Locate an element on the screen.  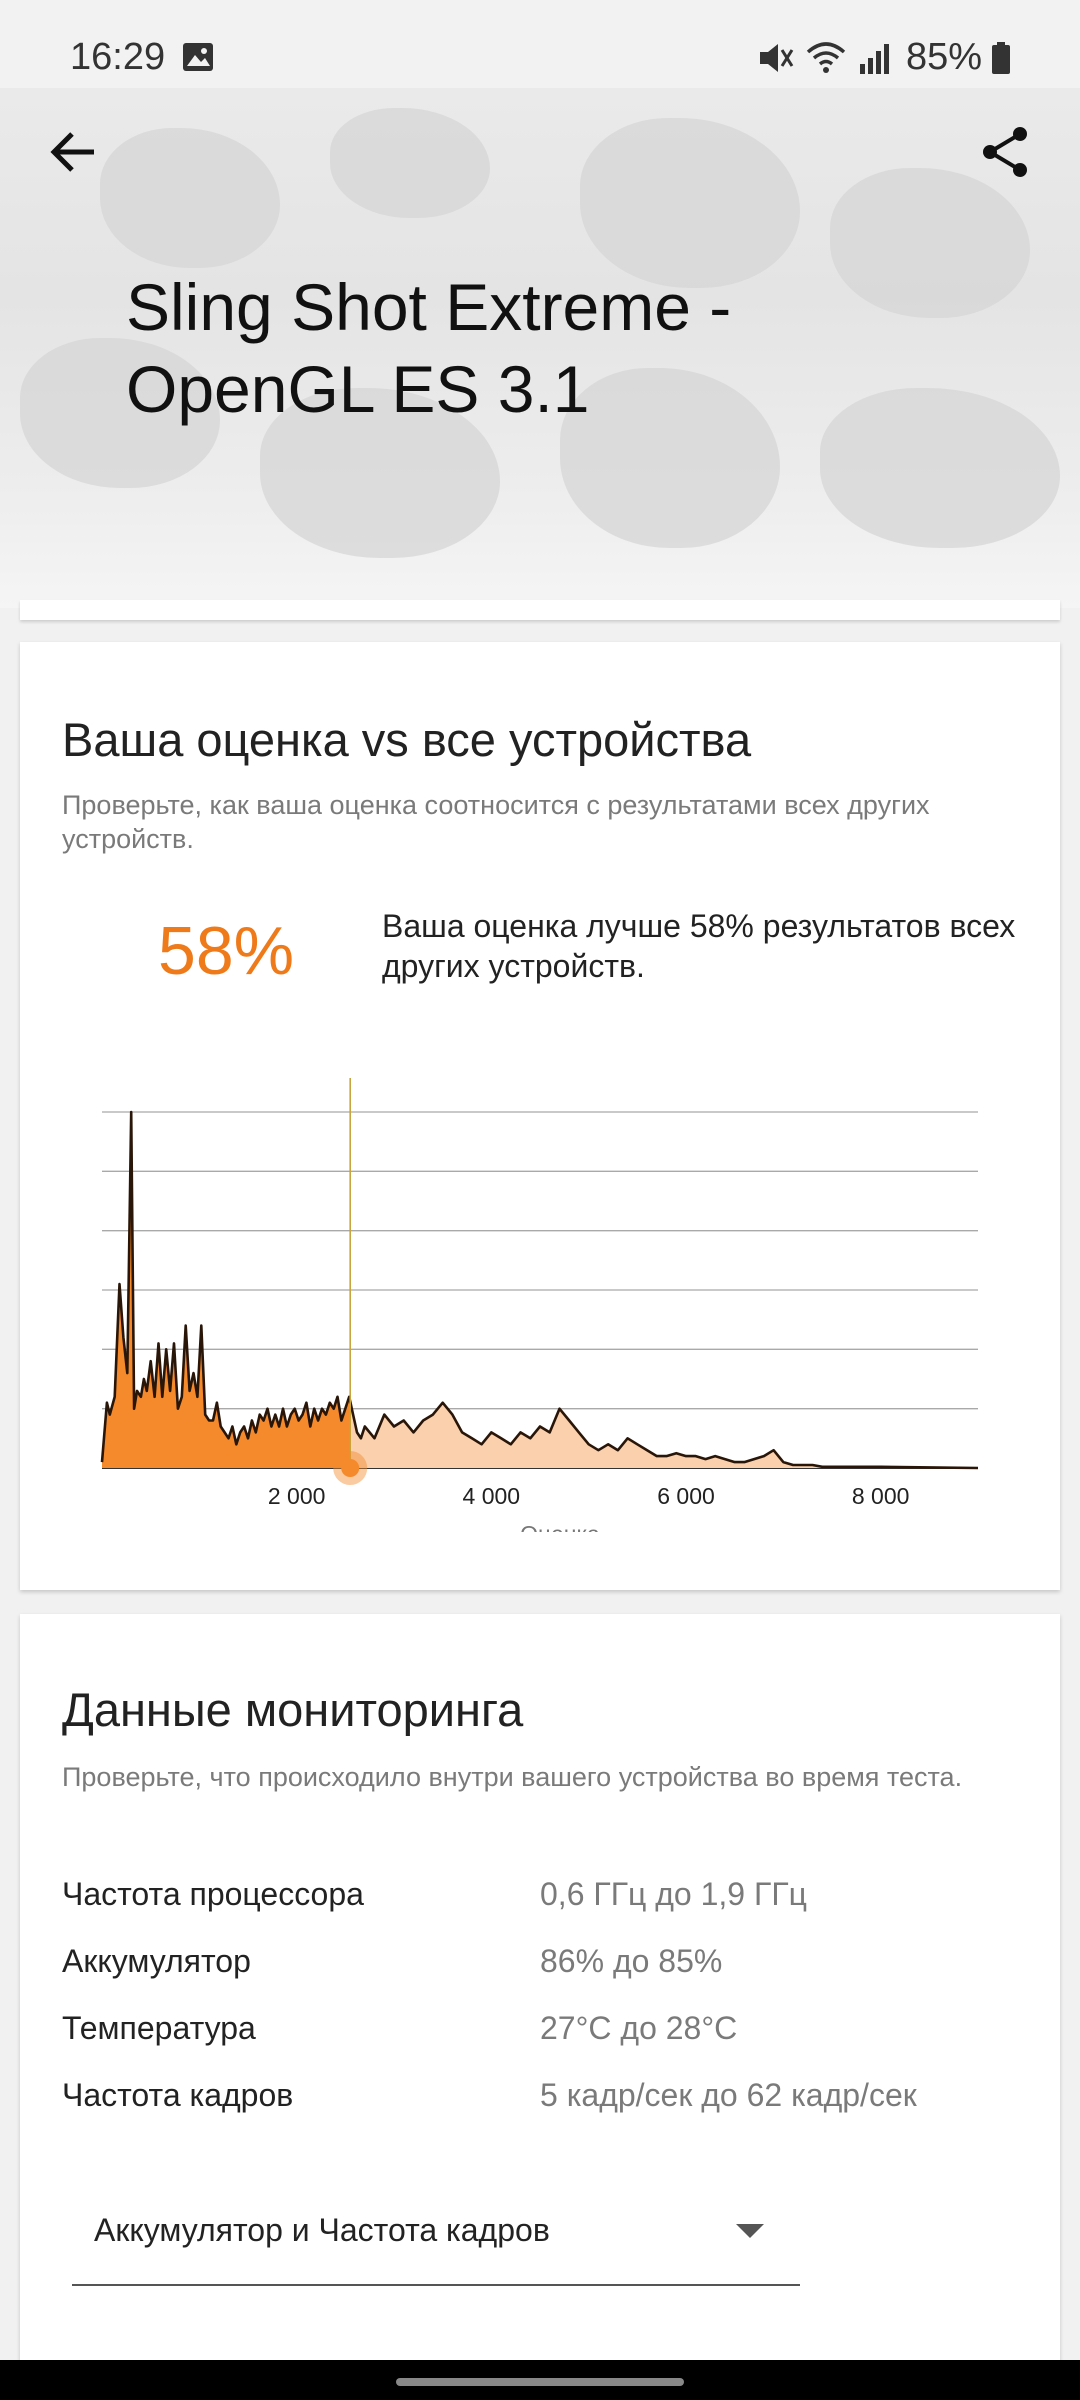
monitoring-row-temperature: Температура 27°C до 28°C is located at coordinates (542, 2035).